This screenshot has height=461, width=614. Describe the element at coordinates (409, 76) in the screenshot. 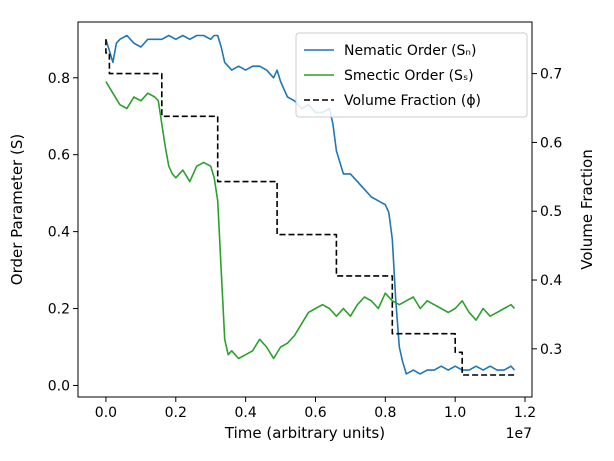

I see `legend-label-smectic: Smectic Order (Sₛ)` at that location.